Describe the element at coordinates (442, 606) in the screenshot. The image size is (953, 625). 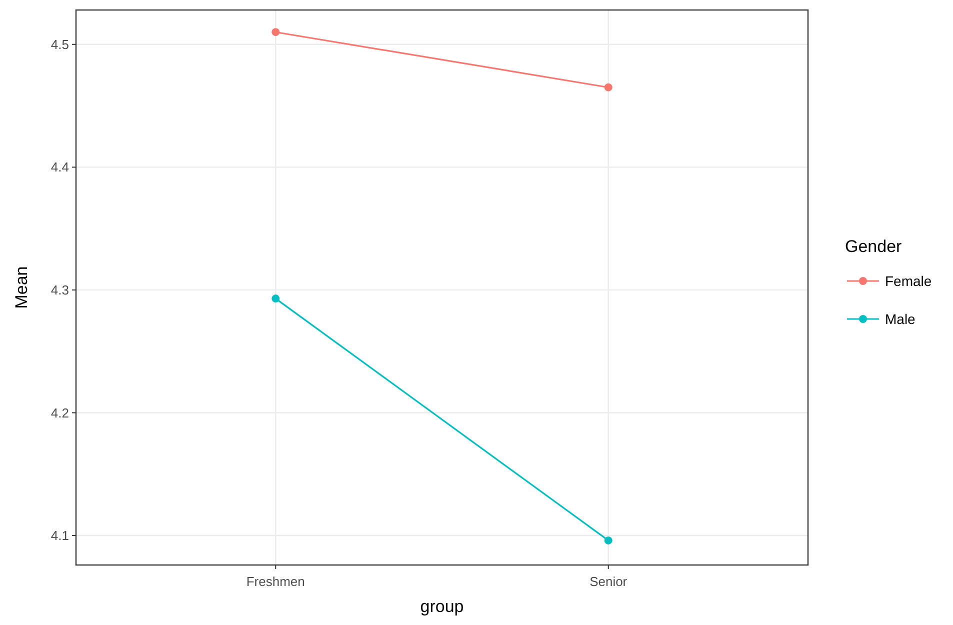
I see `x-axis-title: group` at that location.